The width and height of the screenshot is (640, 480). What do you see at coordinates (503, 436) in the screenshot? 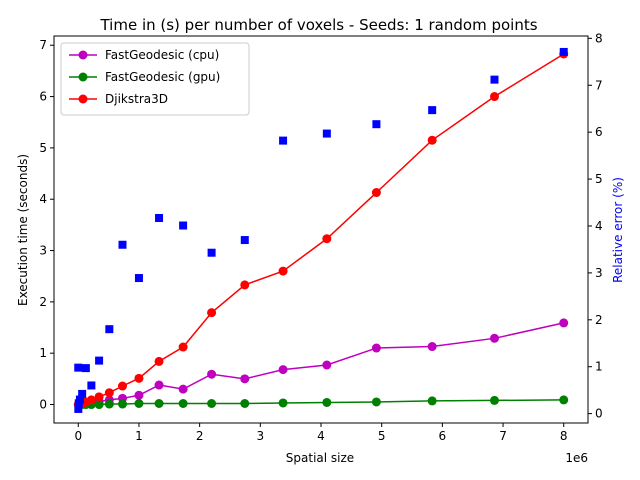
I see `x-tick-label: 7` at bounding box center [503, 436].